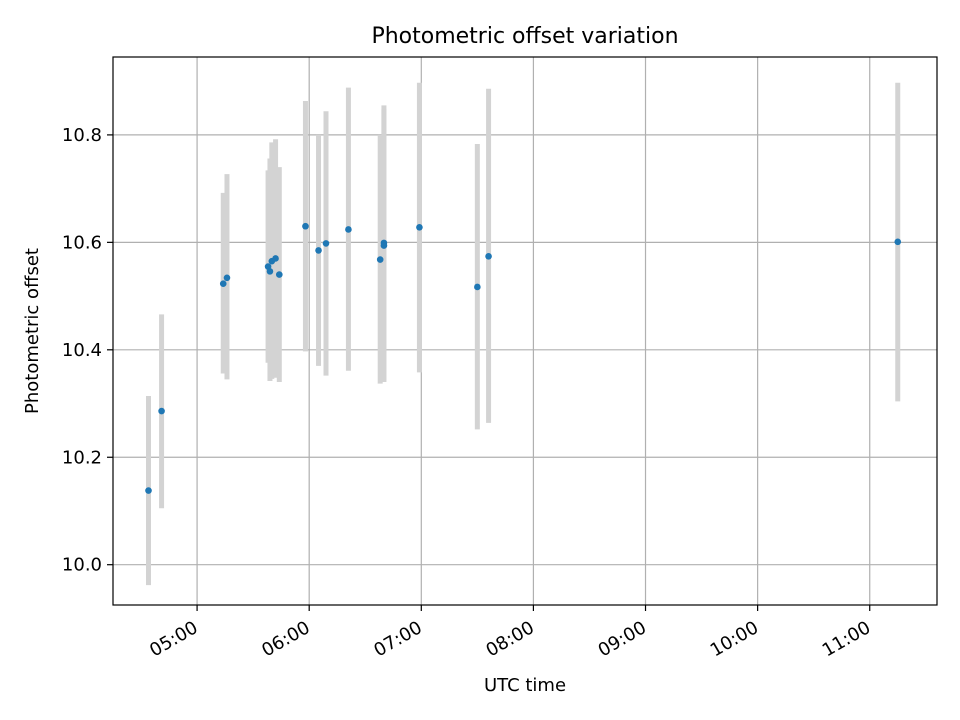 This screenshot has width=960, height=720. Describe the element at coordinates (734, 639) in the screenshot. I see `x-tick-label: 10:00` at that location.